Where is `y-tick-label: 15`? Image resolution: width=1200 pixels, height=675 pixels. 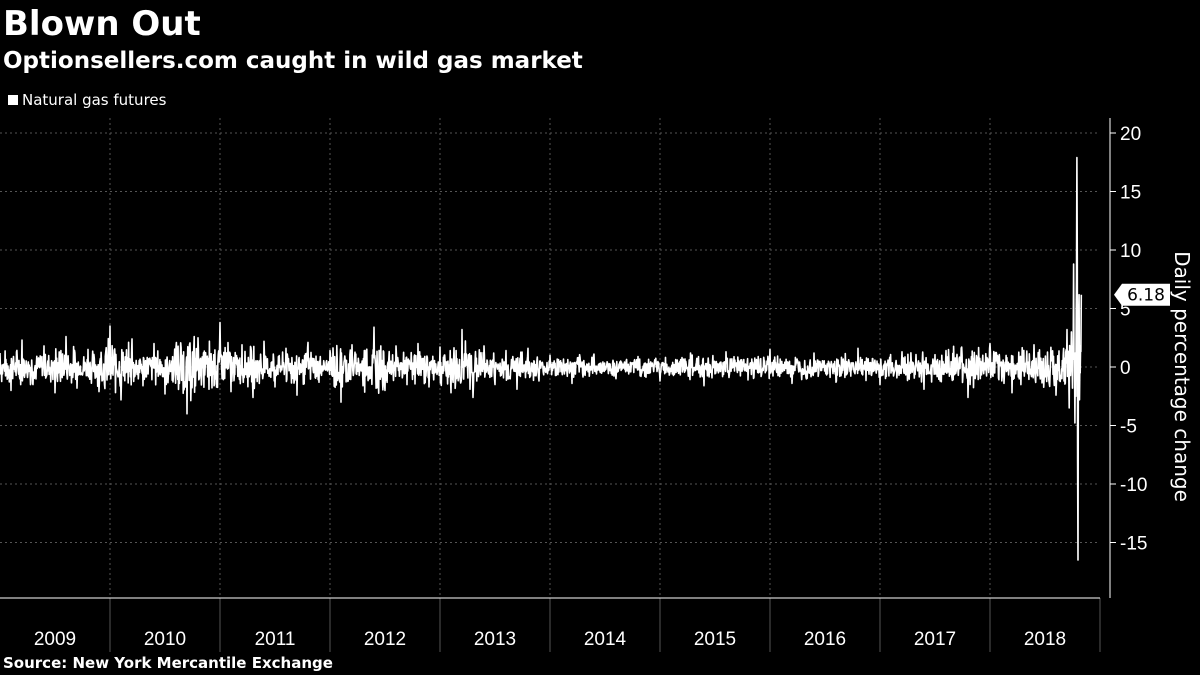
y-tick-label: 15 is located at coordinates (1130, 193).